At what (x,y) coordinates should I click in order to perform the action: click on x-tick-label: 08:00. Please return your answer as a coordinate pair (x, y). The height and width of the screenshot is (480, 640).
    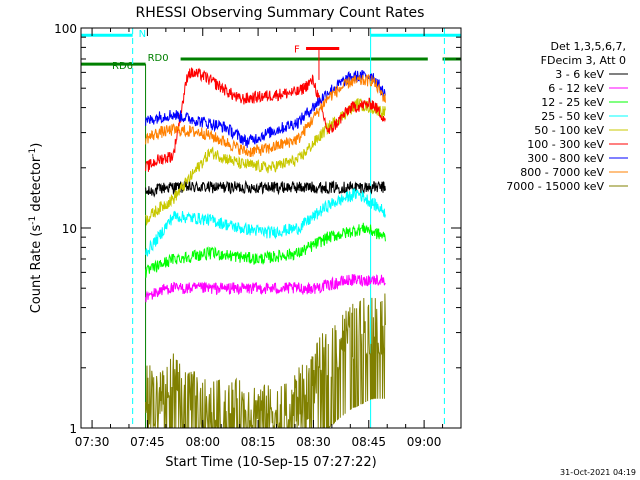
    Looking at the image, I should click on (202, 442).